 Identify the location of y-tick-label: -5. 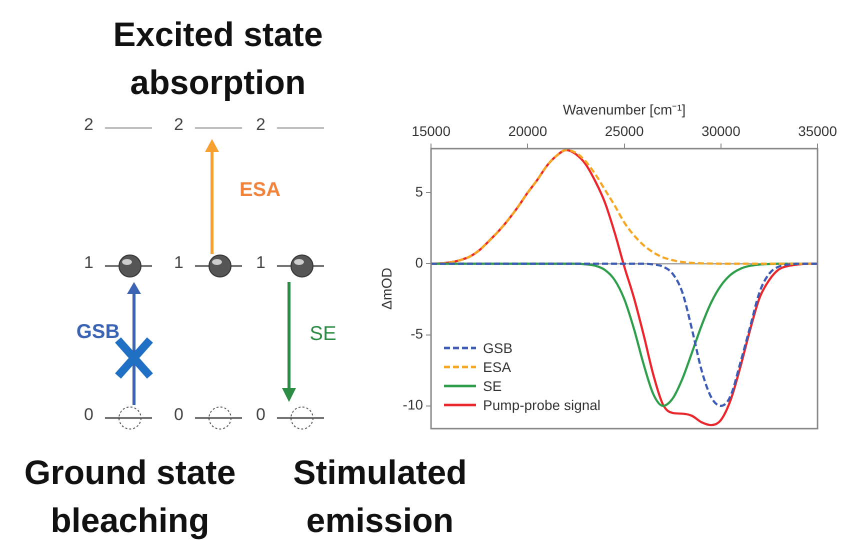
(417, 334).